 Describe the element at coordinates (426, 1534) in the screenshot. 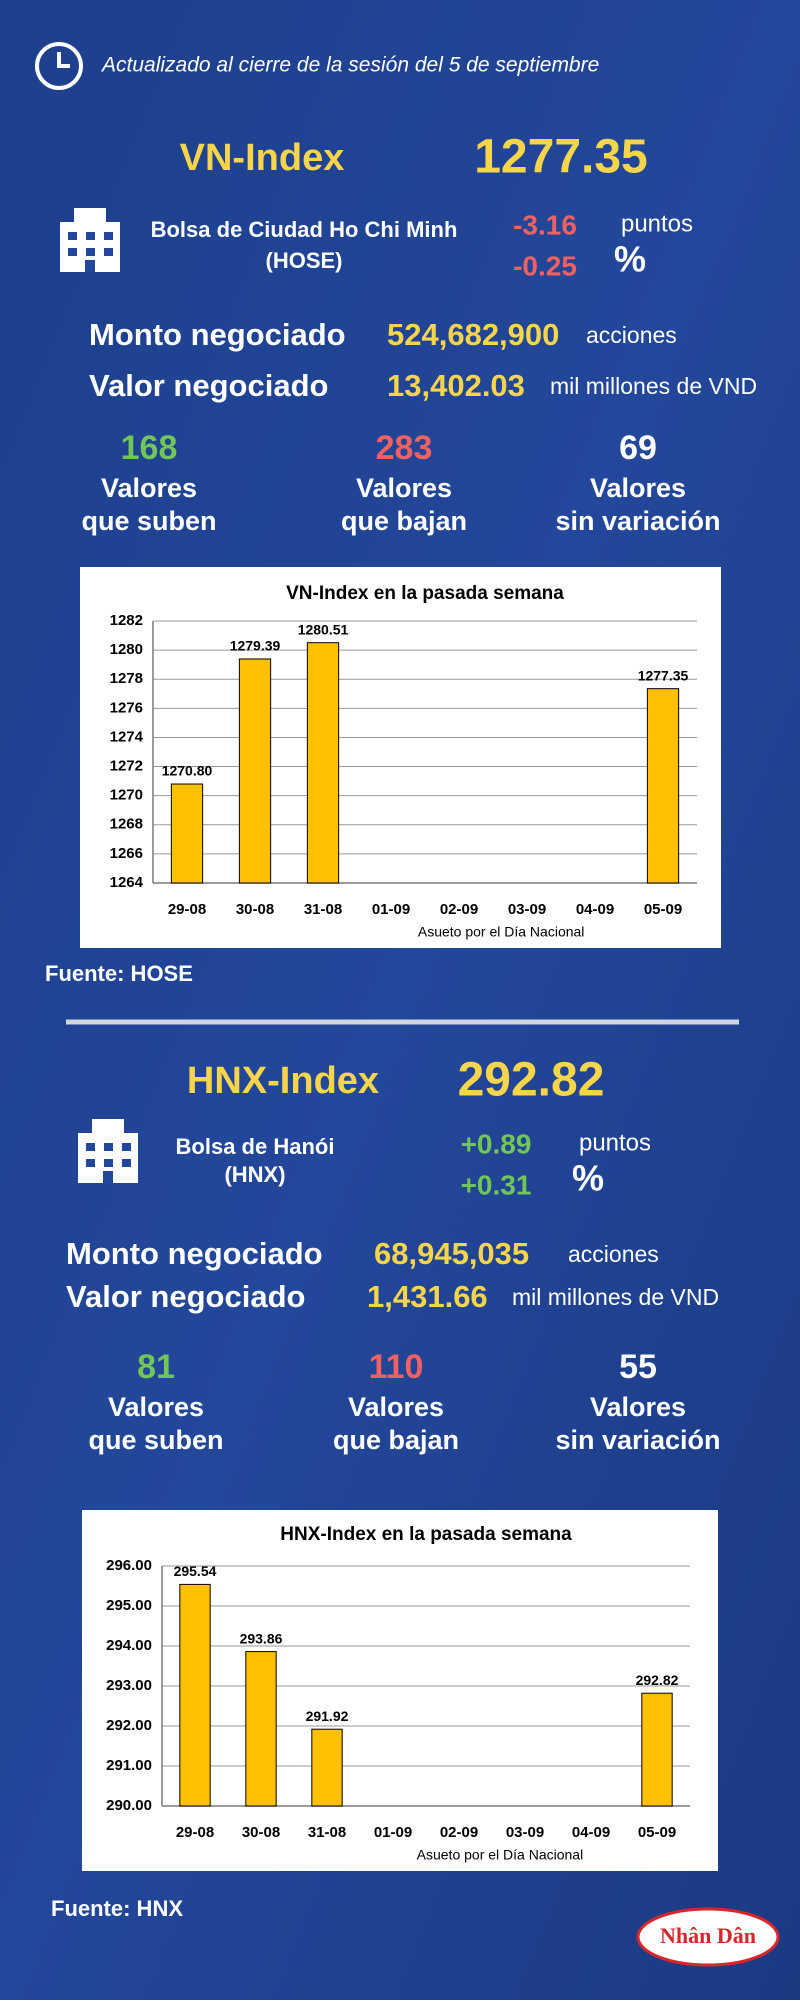

I see `chart-title: HNX-Index en la pasada semana` at that location.